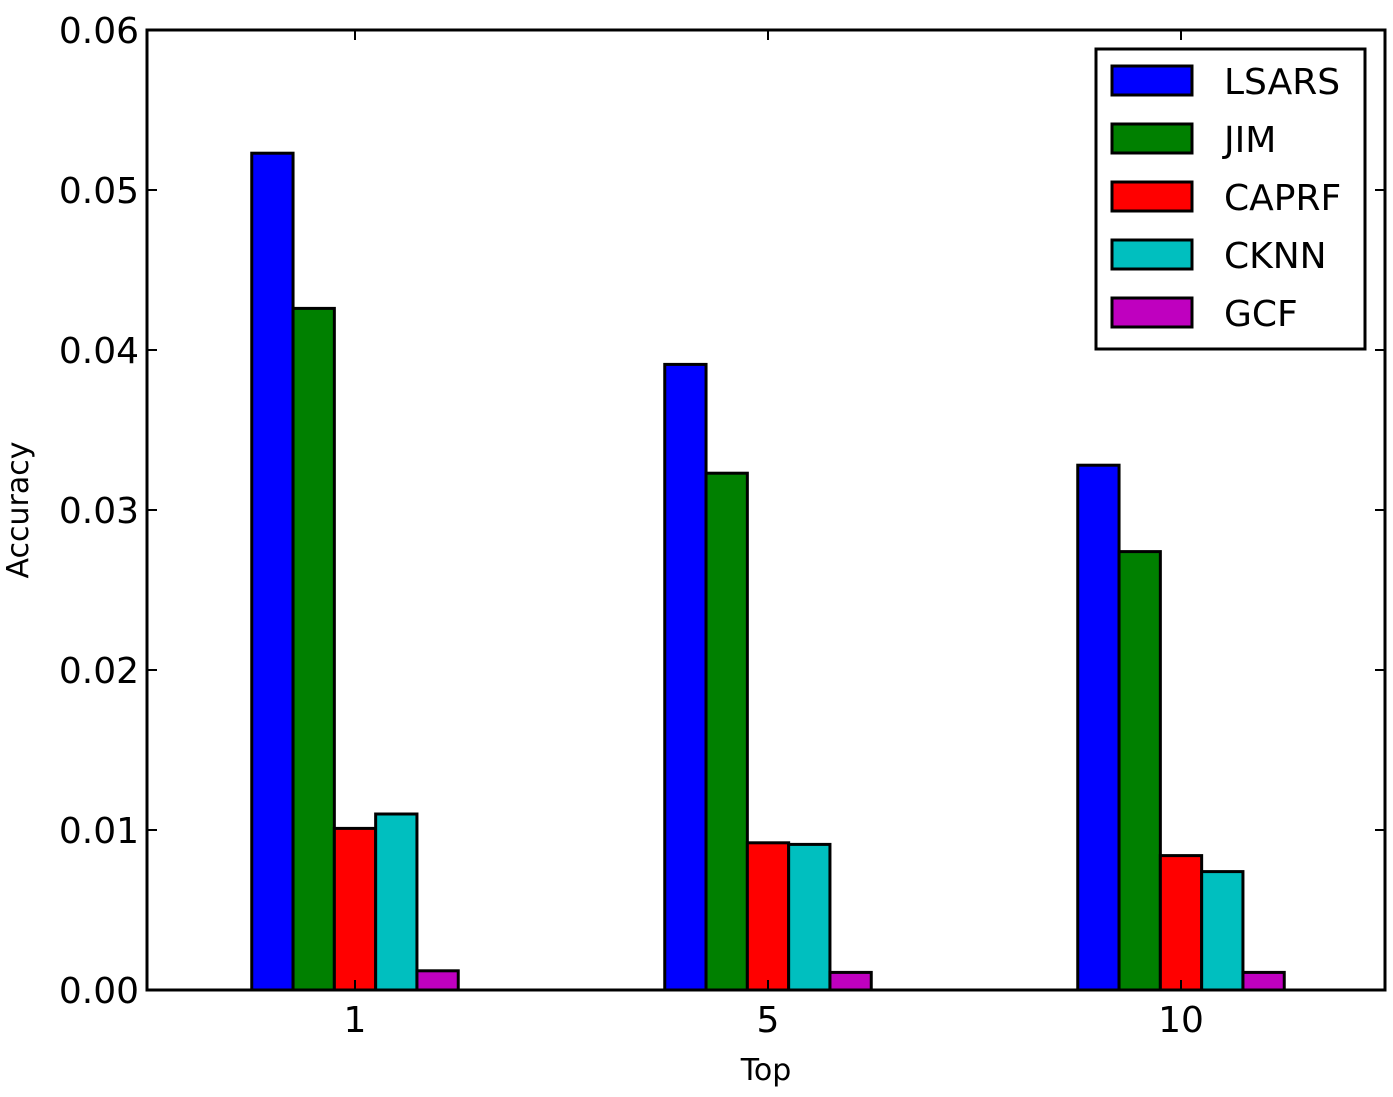  What do you see at coordinates (1261, 314) in the screenshot?
I see `legend-label-gcf: GCF` at bounding box center [1261, 314].